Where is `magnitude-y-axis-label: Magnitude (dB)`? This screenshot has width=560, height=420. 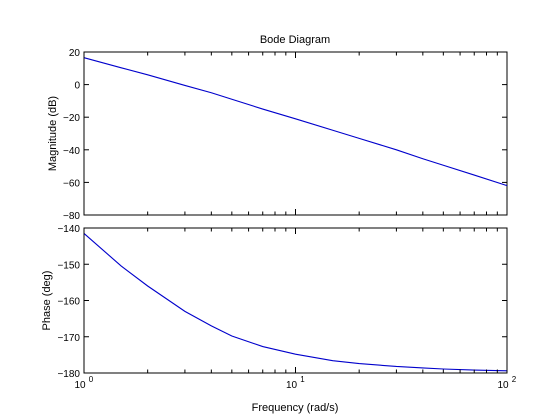 magnitude-y-axis-label: Magnitude (dB) is located at coordinates (53, 133).